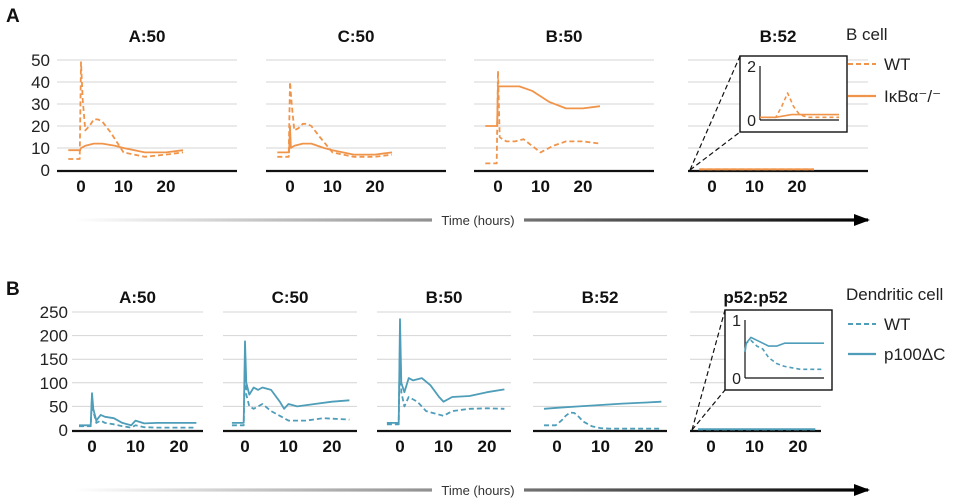 This screenshot has width=971, height=498. What do you see at coordinates (751, 67) in the screenshot?
I see `inset-y-tick: 2` at bounding box center [751, 67].